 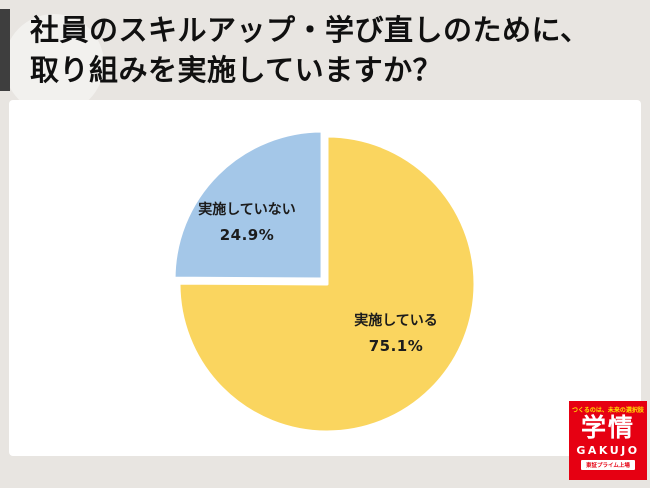 I want to click on title-accent-bar, so click(x=5, y=50).